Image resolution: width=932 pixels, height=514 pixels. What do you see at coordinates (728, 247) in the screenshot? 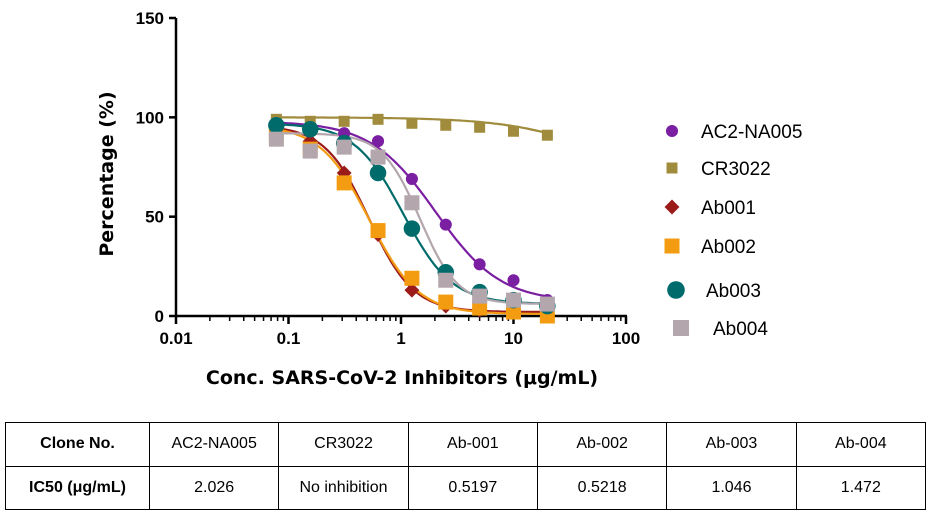
I see `legend-label: Ab002` at bounding box center [728, 247].